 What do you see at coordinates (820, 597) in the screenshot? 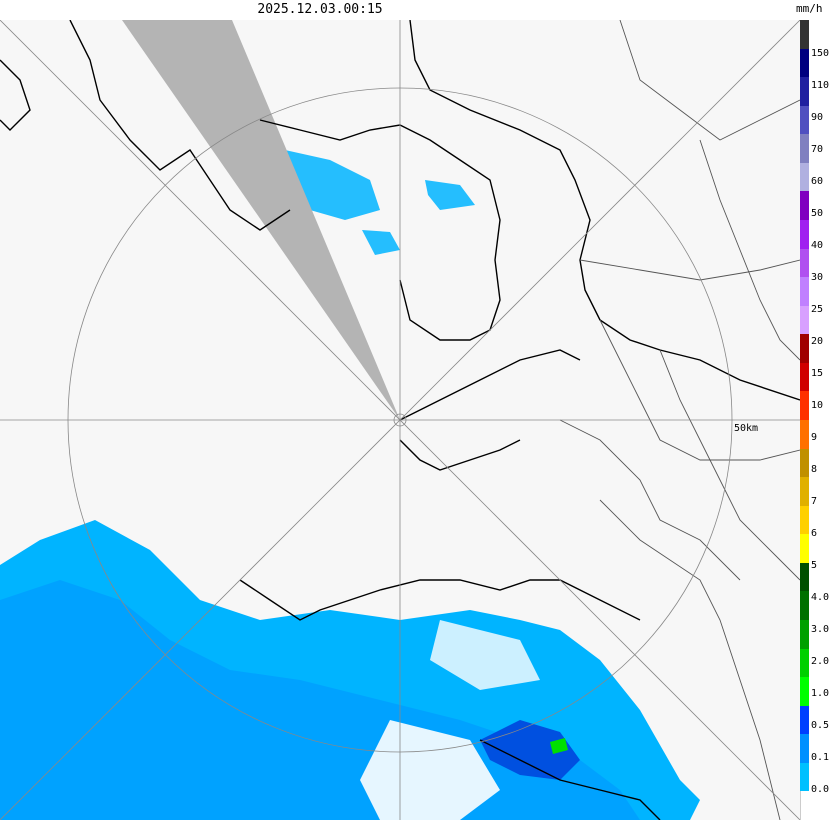
I see `legend-tick-label: 4.0` at bounding box center [820, 597].